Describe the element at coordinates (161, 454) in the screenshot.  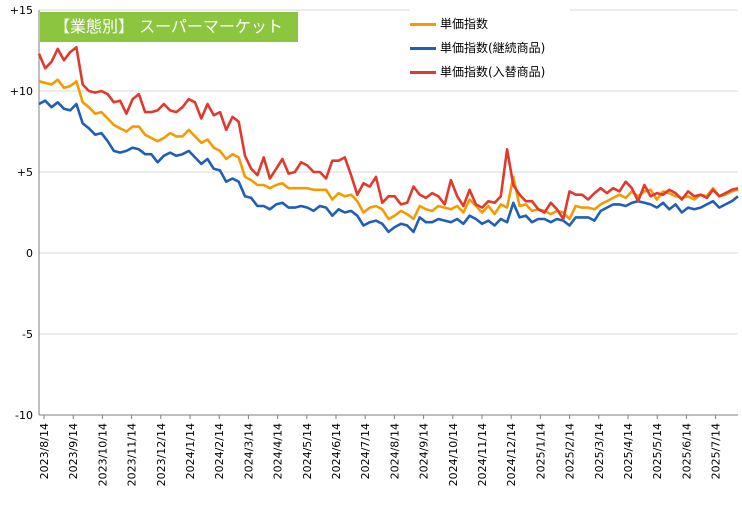
I see `x-tick-label: 2023/12/14` at that location.